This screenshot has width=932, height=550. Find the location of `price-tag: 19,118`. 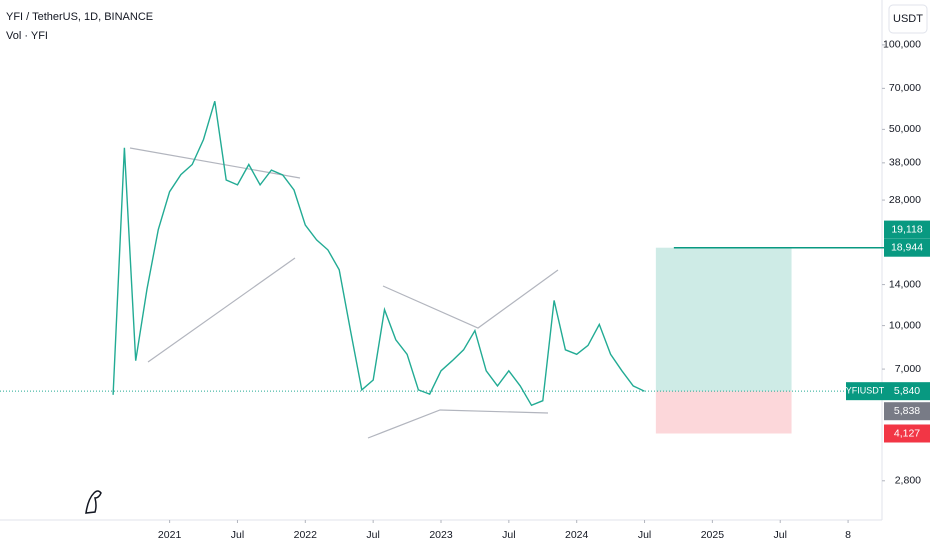

price-tag: 19,118 is located at coordinates (907, 229).